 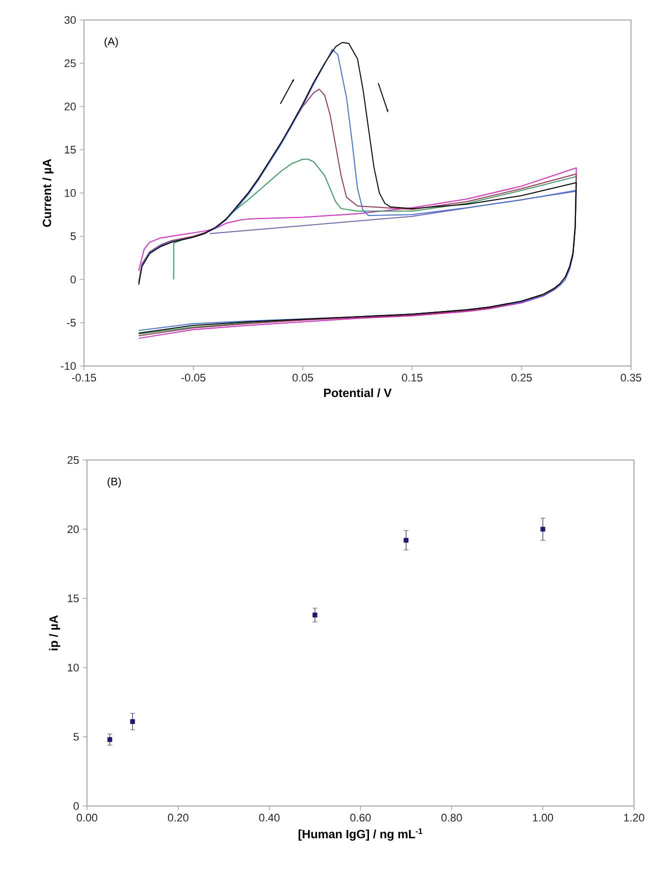 What do you see at coordinates (302, 378) in the screenshot?
I see `x-tick-label: 0.05` at bounding box center [302, 378].